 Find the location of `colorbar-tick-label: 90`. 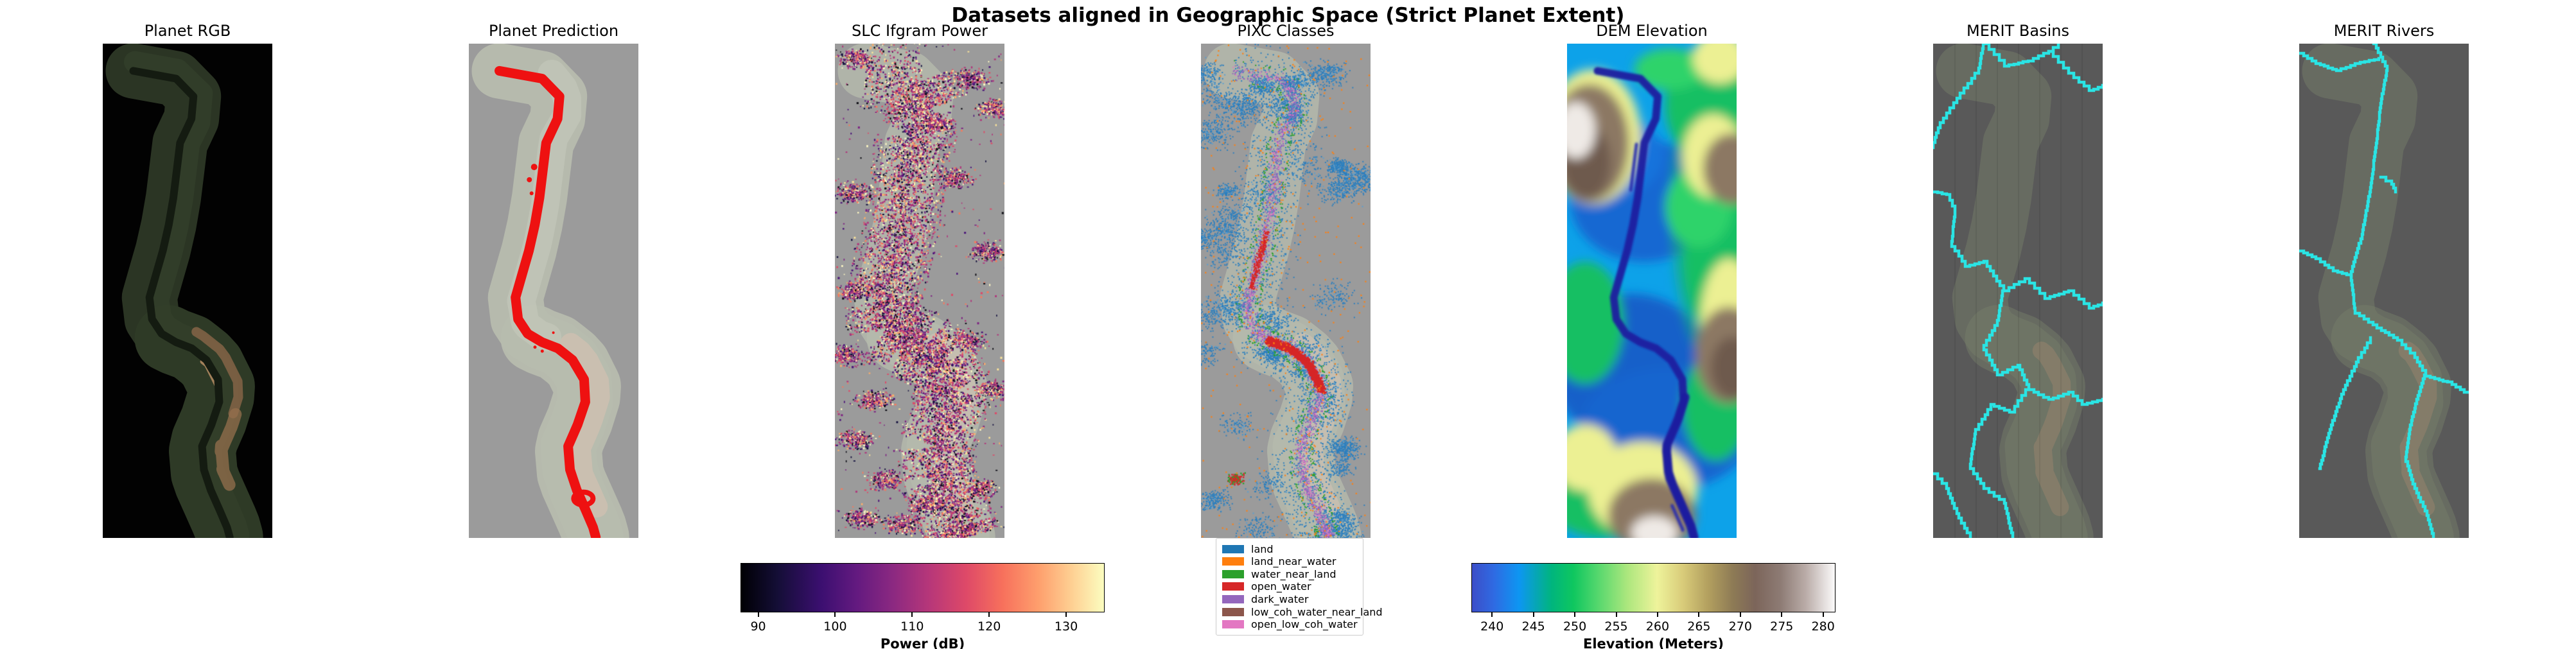

colorbar-tick-label: 90 is located at coordinates (758, 626).